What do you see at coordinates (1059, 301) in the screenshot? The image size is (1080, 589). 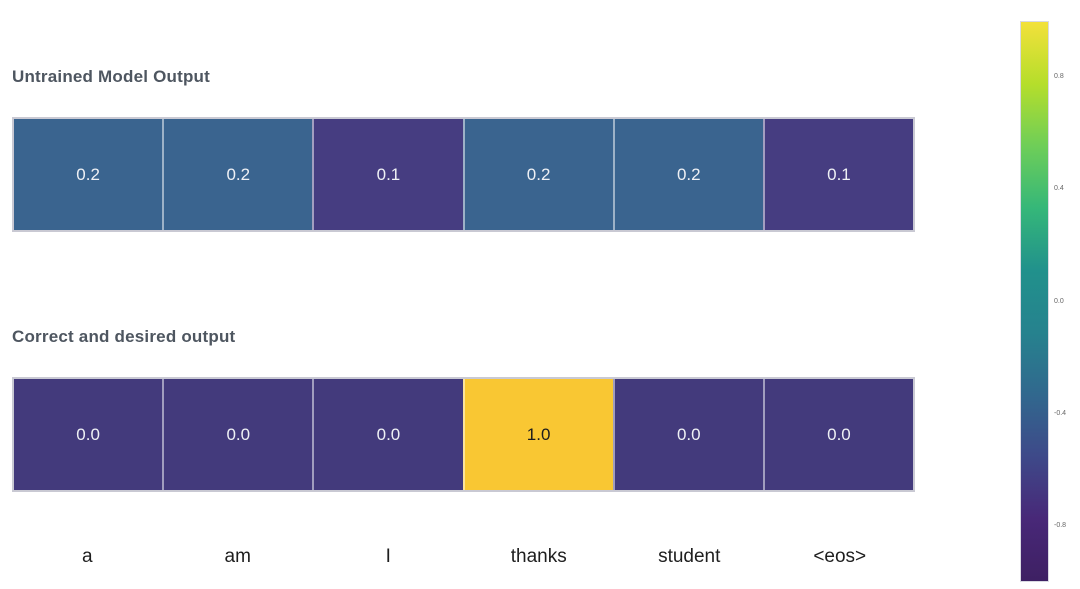 I see `colorbar-tick-label: 0.0` at bounding box center [1059, 301].